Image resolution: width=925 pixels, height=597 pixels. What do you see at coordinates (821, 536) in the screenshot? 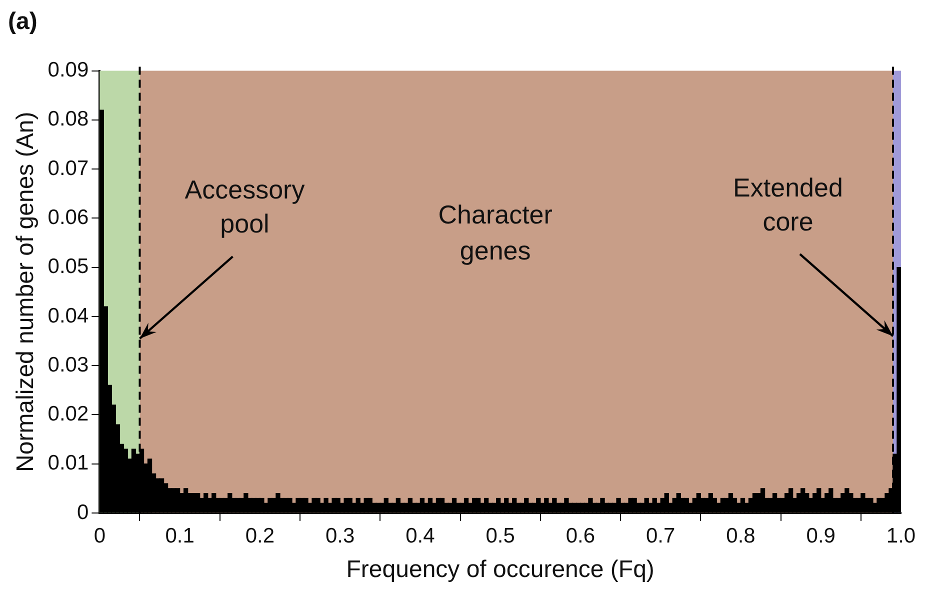
I see `x-tick-label: 0.9` at bounding box center [821, 536].